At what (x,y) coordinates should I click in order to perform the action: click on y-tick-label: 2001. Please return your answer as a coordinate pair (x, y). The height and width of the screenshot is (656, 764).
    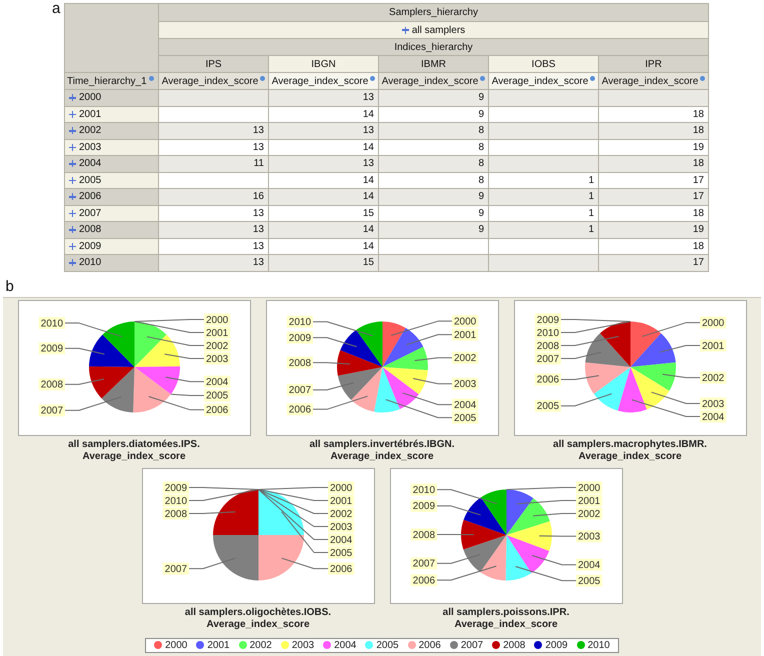
    Looking at the image, I should click on (90, 114).